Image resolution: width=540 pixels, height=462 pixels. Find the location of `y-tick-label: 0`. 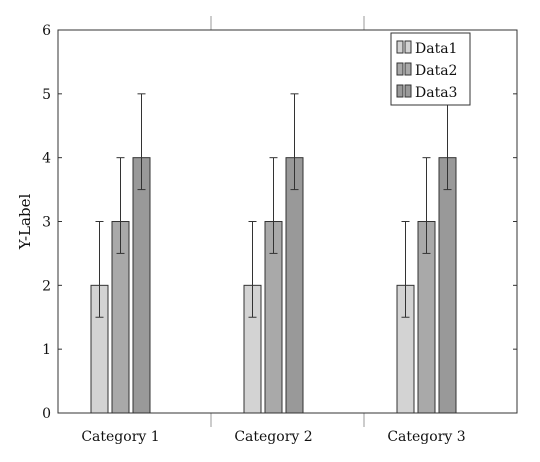

y-tick-label: 0 is located at coordinates (46, 414).